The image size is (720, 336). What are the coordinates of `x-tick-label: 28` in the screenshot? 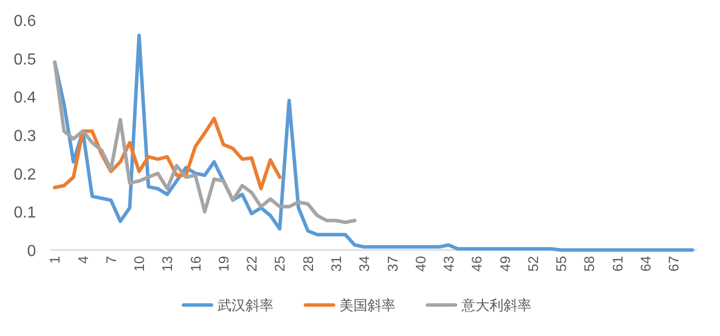 It's located at (308, 264).